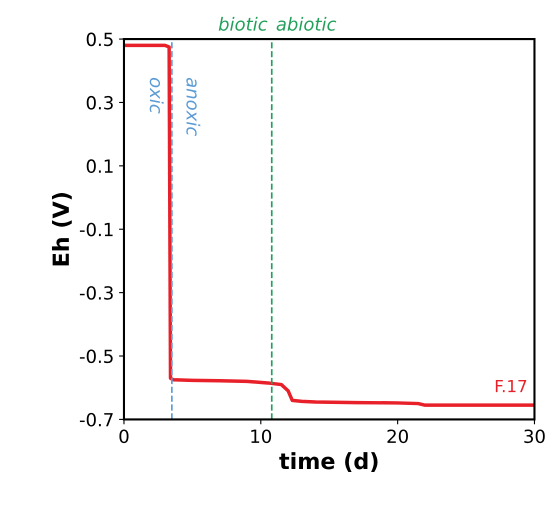  I want to click on x-axis-title: time (d), so click(328, 462).